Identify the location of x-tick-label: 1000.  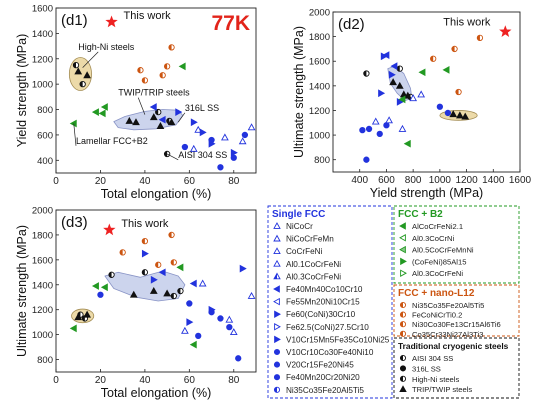
(440, 180).